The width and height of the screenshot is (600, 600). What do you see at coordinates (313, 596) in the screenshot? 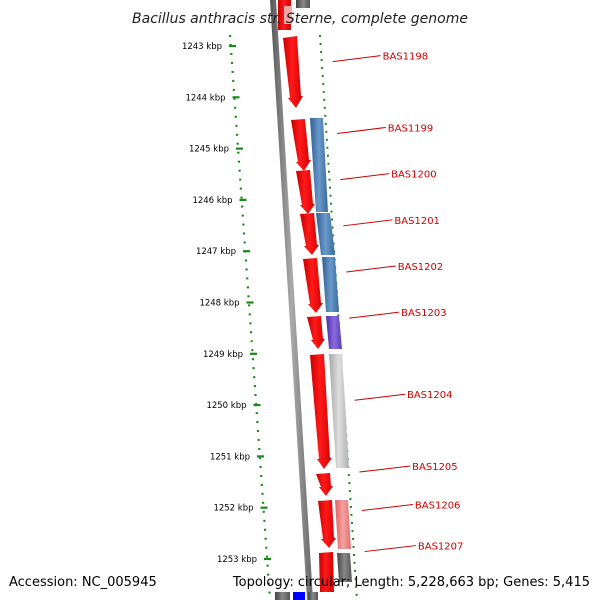
I see `edge-feature-bottom-dark` at bounding box center [313, 596].